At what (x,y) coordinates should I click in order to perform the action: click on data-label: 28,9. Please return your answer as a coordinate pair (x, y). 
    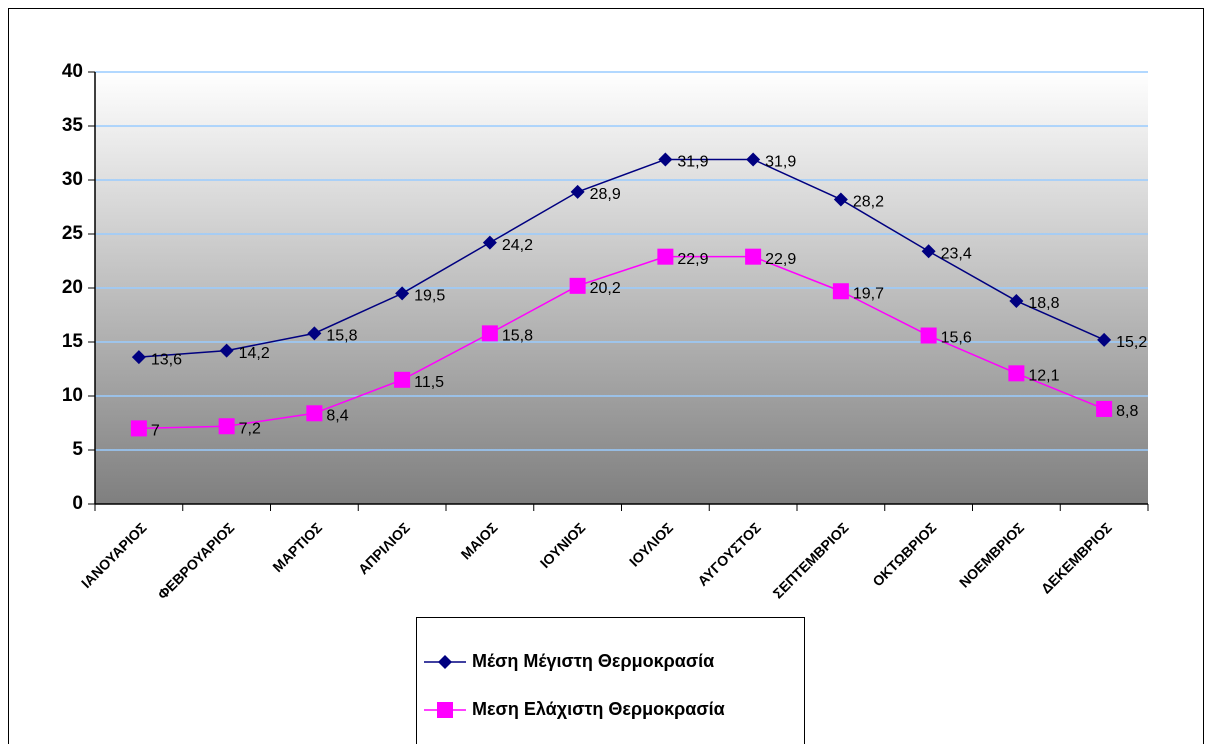
    Looking at the image, I should click on (605, 194).